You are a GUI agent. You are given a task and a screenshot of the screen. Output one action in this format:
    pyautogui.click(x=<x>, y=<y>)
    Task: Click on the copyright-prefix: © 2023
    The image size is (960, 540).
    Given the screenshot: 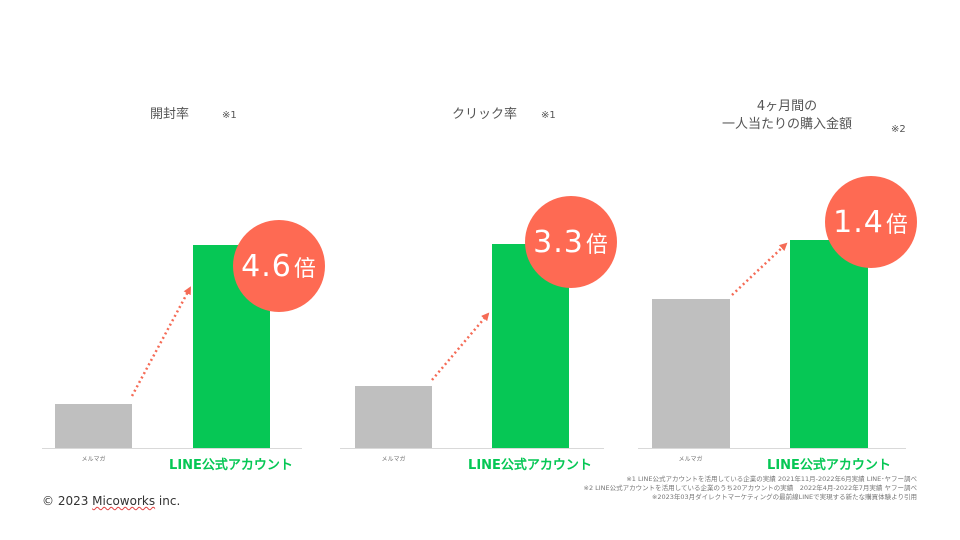 What is the action you would take?
    pyautogui.click(x=67, y=501)
    